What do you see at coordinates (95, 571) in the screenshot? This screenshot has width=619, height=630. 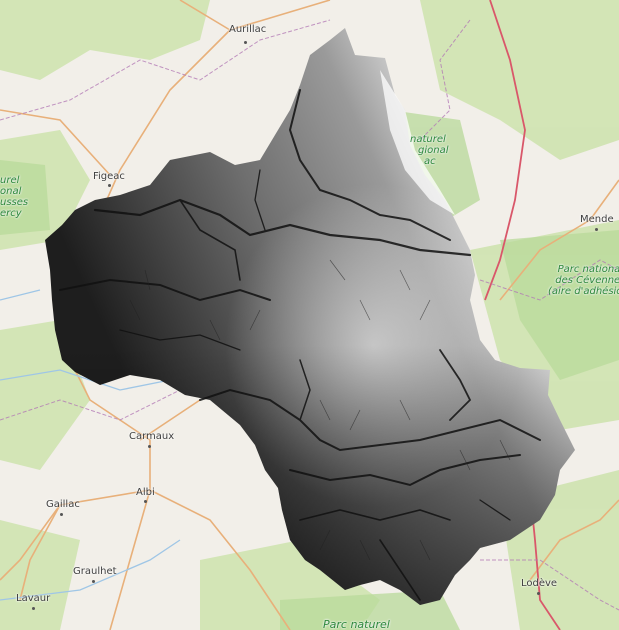 I see `city-label-graulhet: Graulhet` at bounding box center [95, 571].